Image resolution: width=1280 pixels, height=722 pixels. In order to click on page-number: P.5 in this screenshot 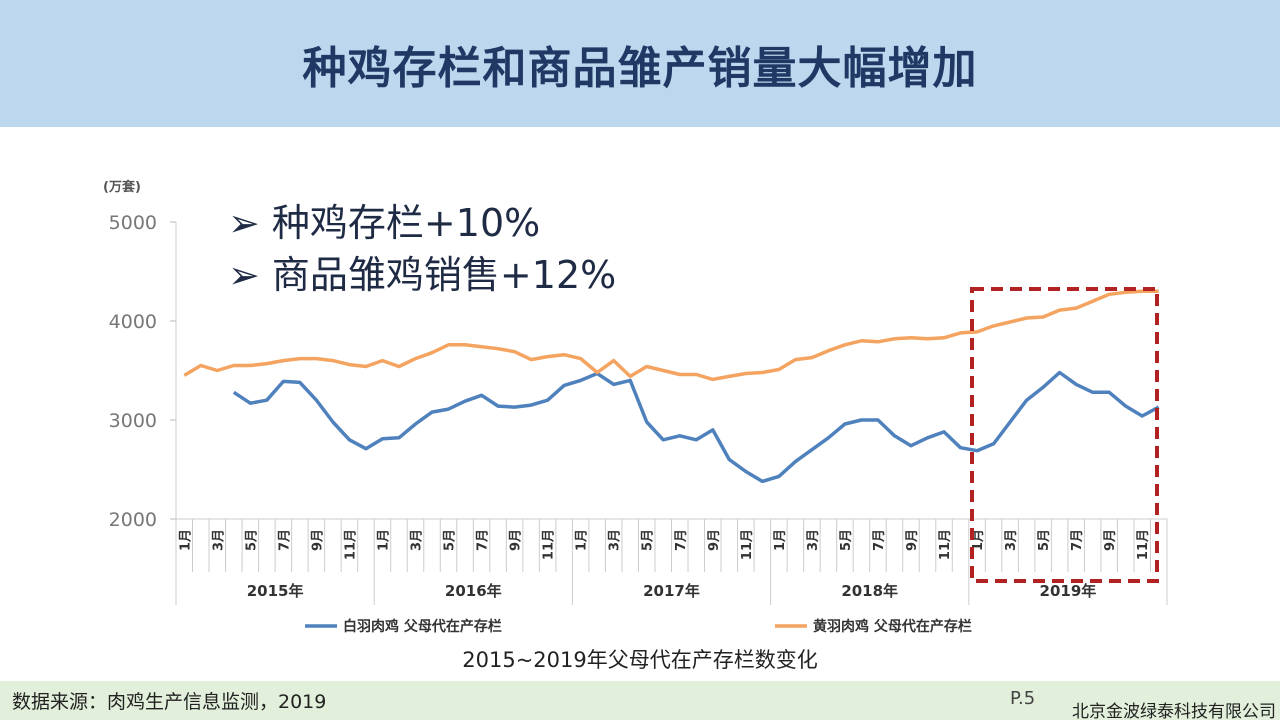, I will do `click(1023, 698)`.